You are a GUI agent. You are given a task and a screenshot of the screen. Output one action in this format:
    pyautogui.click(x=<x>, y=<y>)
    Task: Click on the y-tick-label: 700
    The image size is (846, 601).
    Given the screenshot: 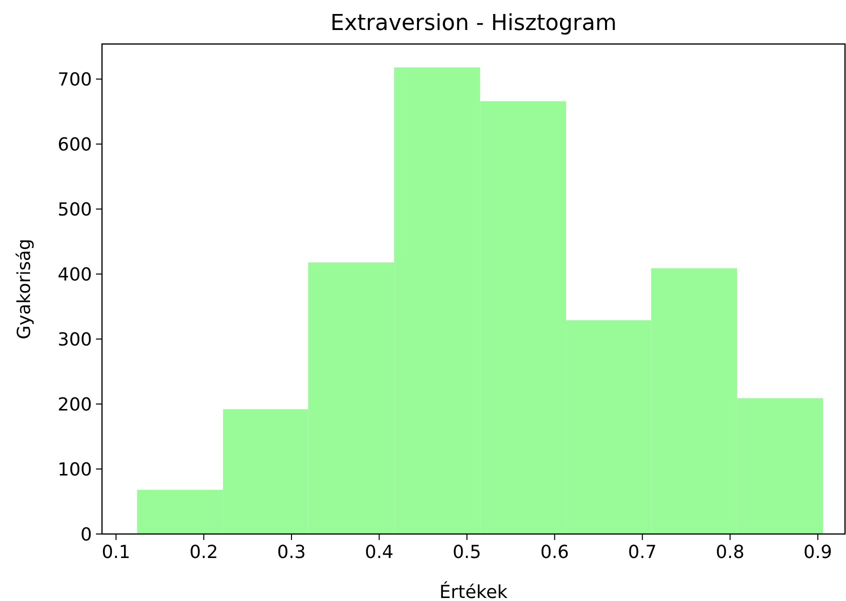 What is the action you would take?
    pyautogui.click(x=75, y=79)
    